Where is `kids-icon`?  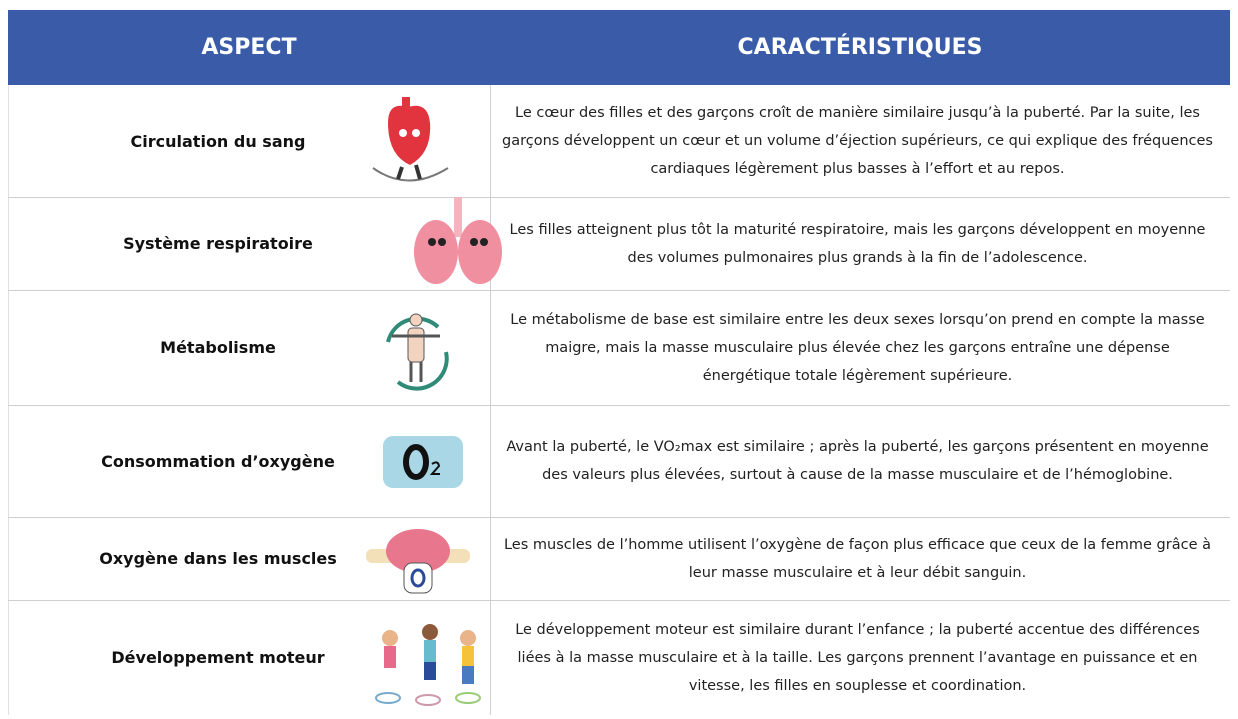 kids-icon is located at coordinates (428, 665).